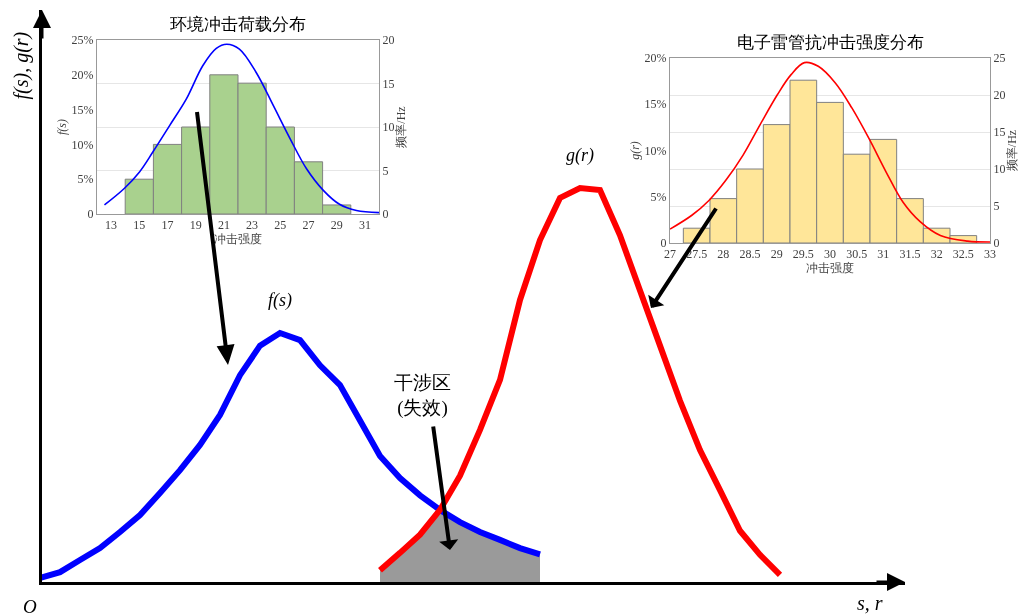 The height and width of the screenshot is (615, 1024). Describe the element at coordinates (280, 300) in the screenshot. I see `series-label: f(s)` at that location.